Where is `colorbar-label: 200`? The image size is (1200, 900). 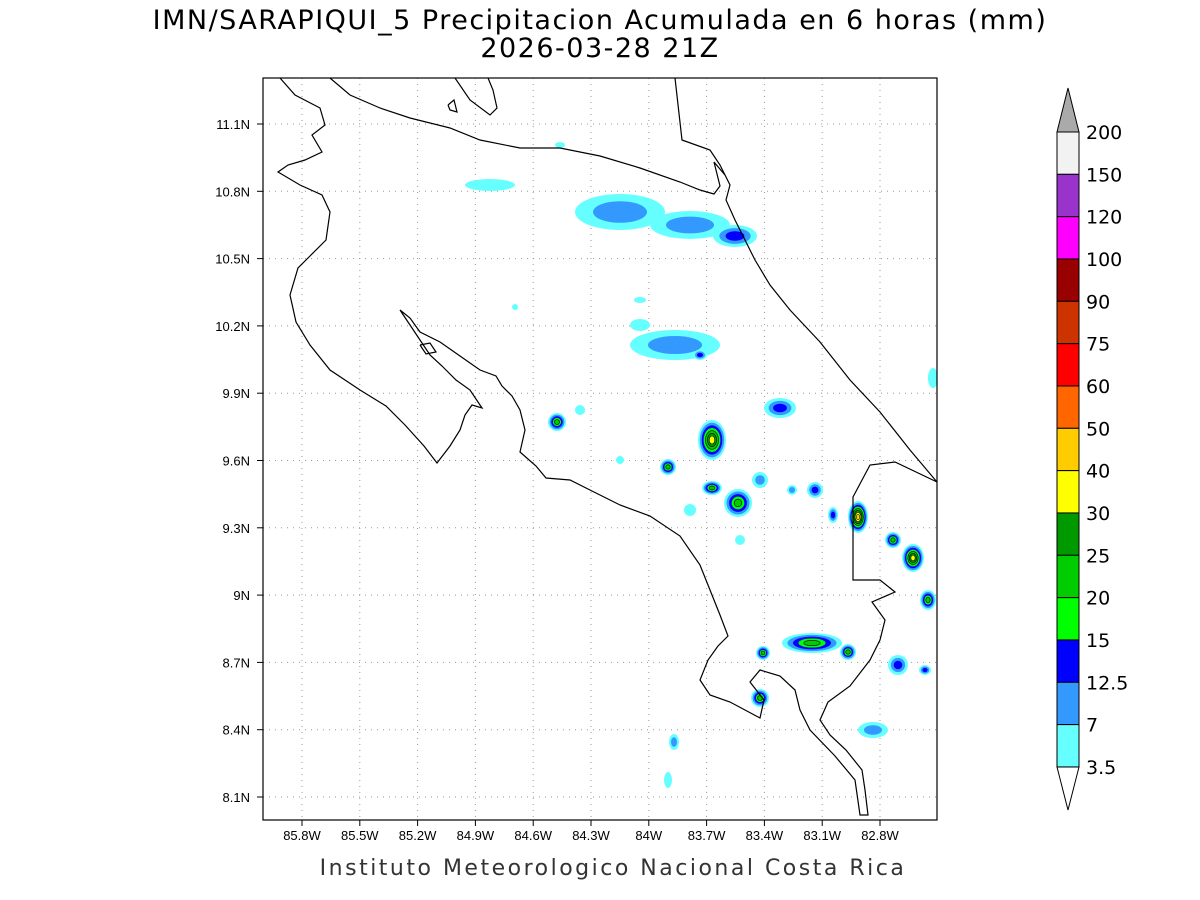
colorbar-label: 200 is located at coordinates (1104, 133).